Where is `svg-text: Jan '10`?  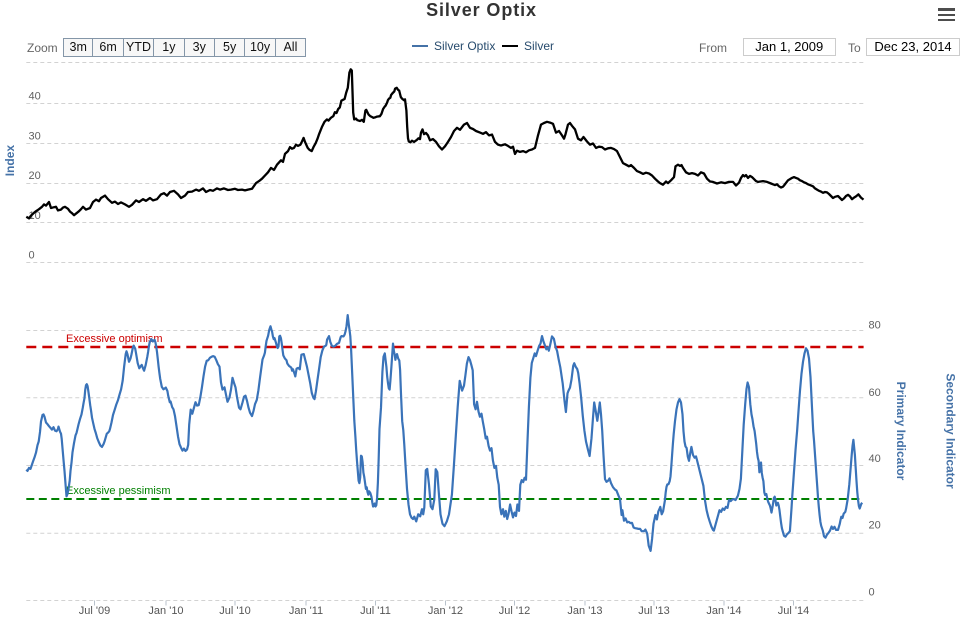 svg-text: Jan '10 is located at coordinates (165, 611).